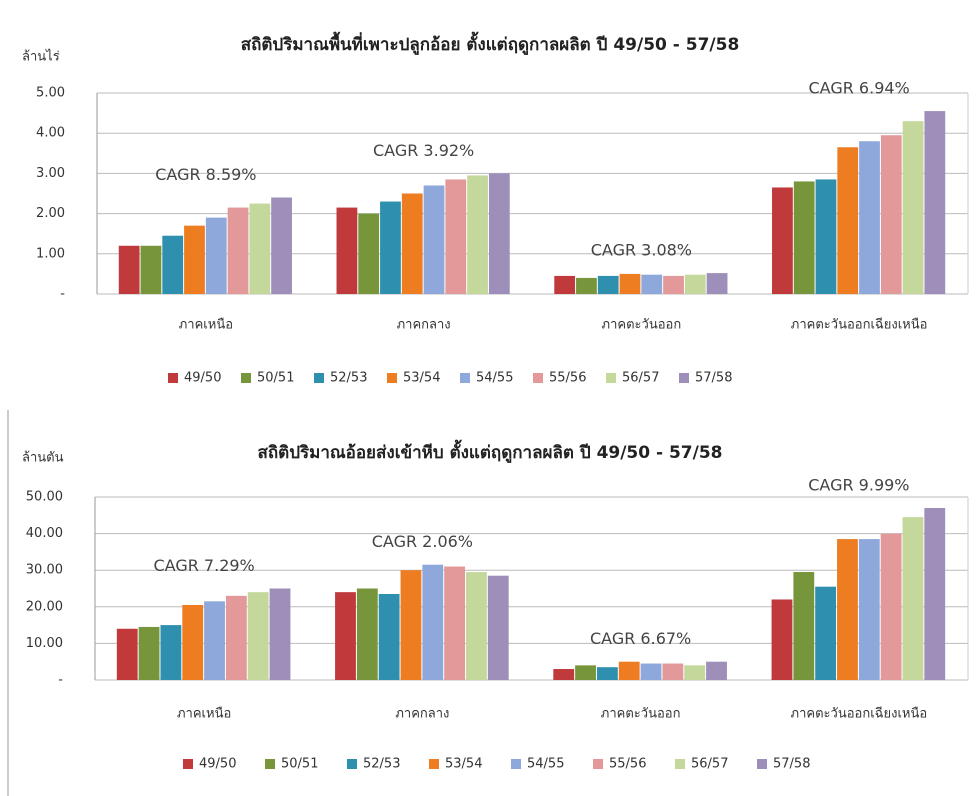 The image size is (977, 796). Describe the element at coordinates (858, 88) in the screenshot. I see `annotation: CAGR 6.94%` at that location.